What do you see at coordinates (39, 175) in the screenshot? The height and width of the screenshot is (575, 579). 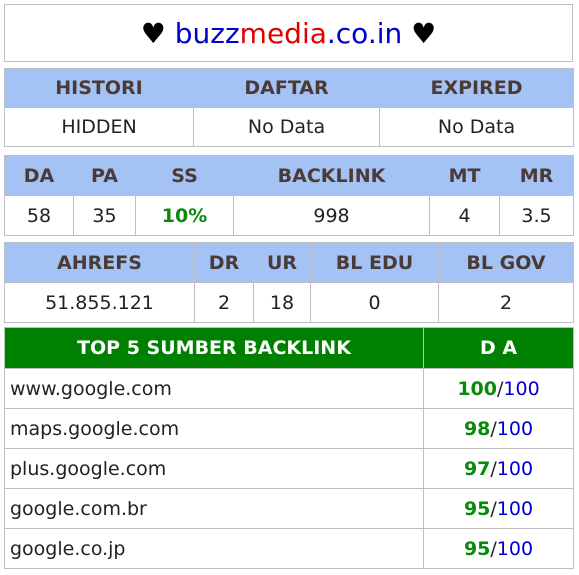 I see `header-da: DA` at bounding box center [39, 175].